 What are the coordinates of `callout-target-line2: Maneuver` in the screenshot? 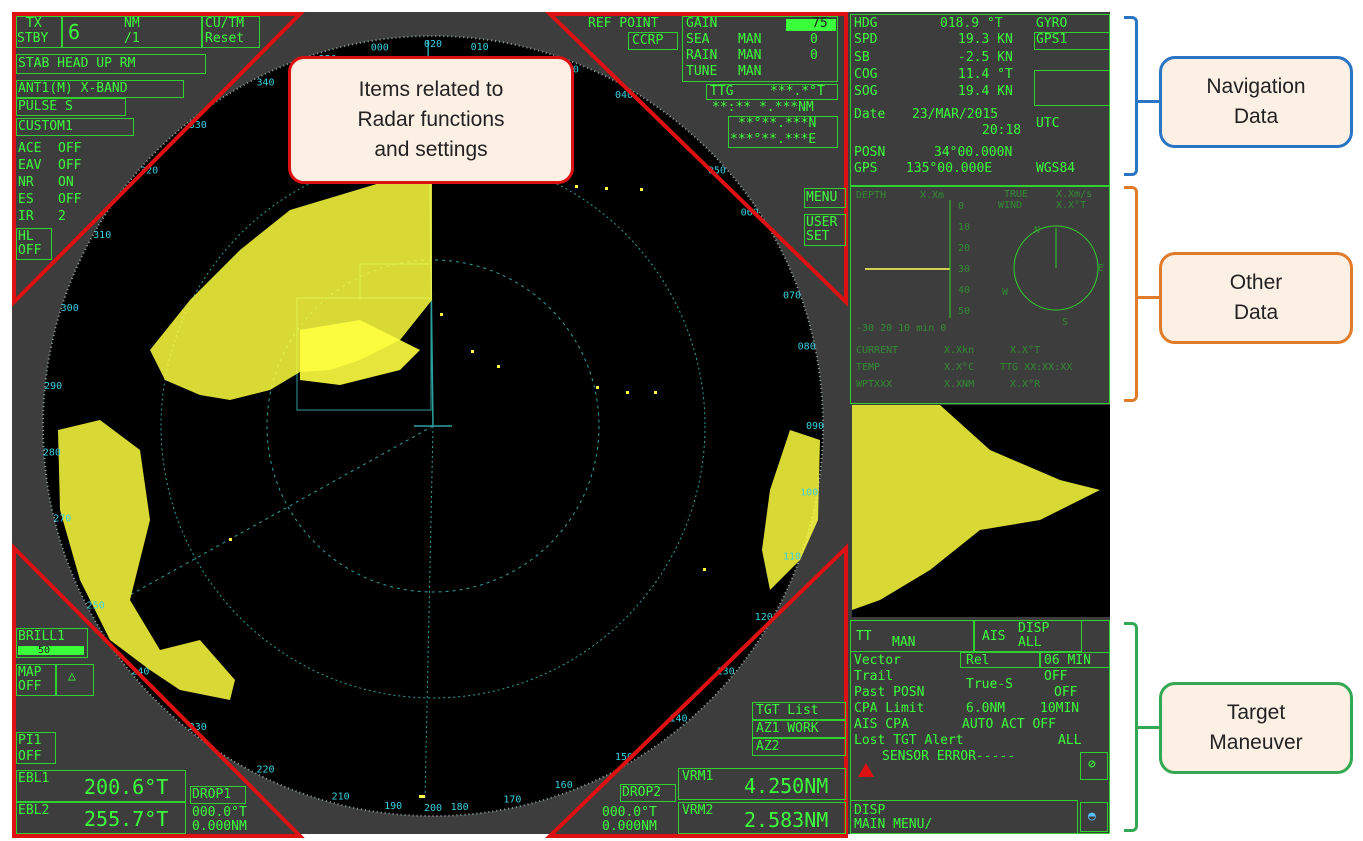 It's located at (1256, 742).